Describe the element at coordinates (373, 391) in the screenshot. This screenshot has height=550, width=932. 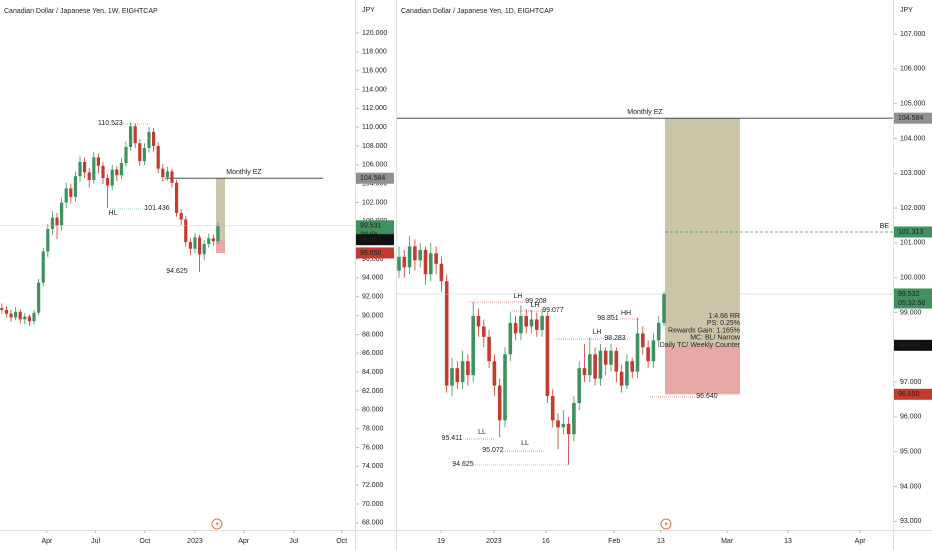
I see `y-tick-label: 82.000` at that location.